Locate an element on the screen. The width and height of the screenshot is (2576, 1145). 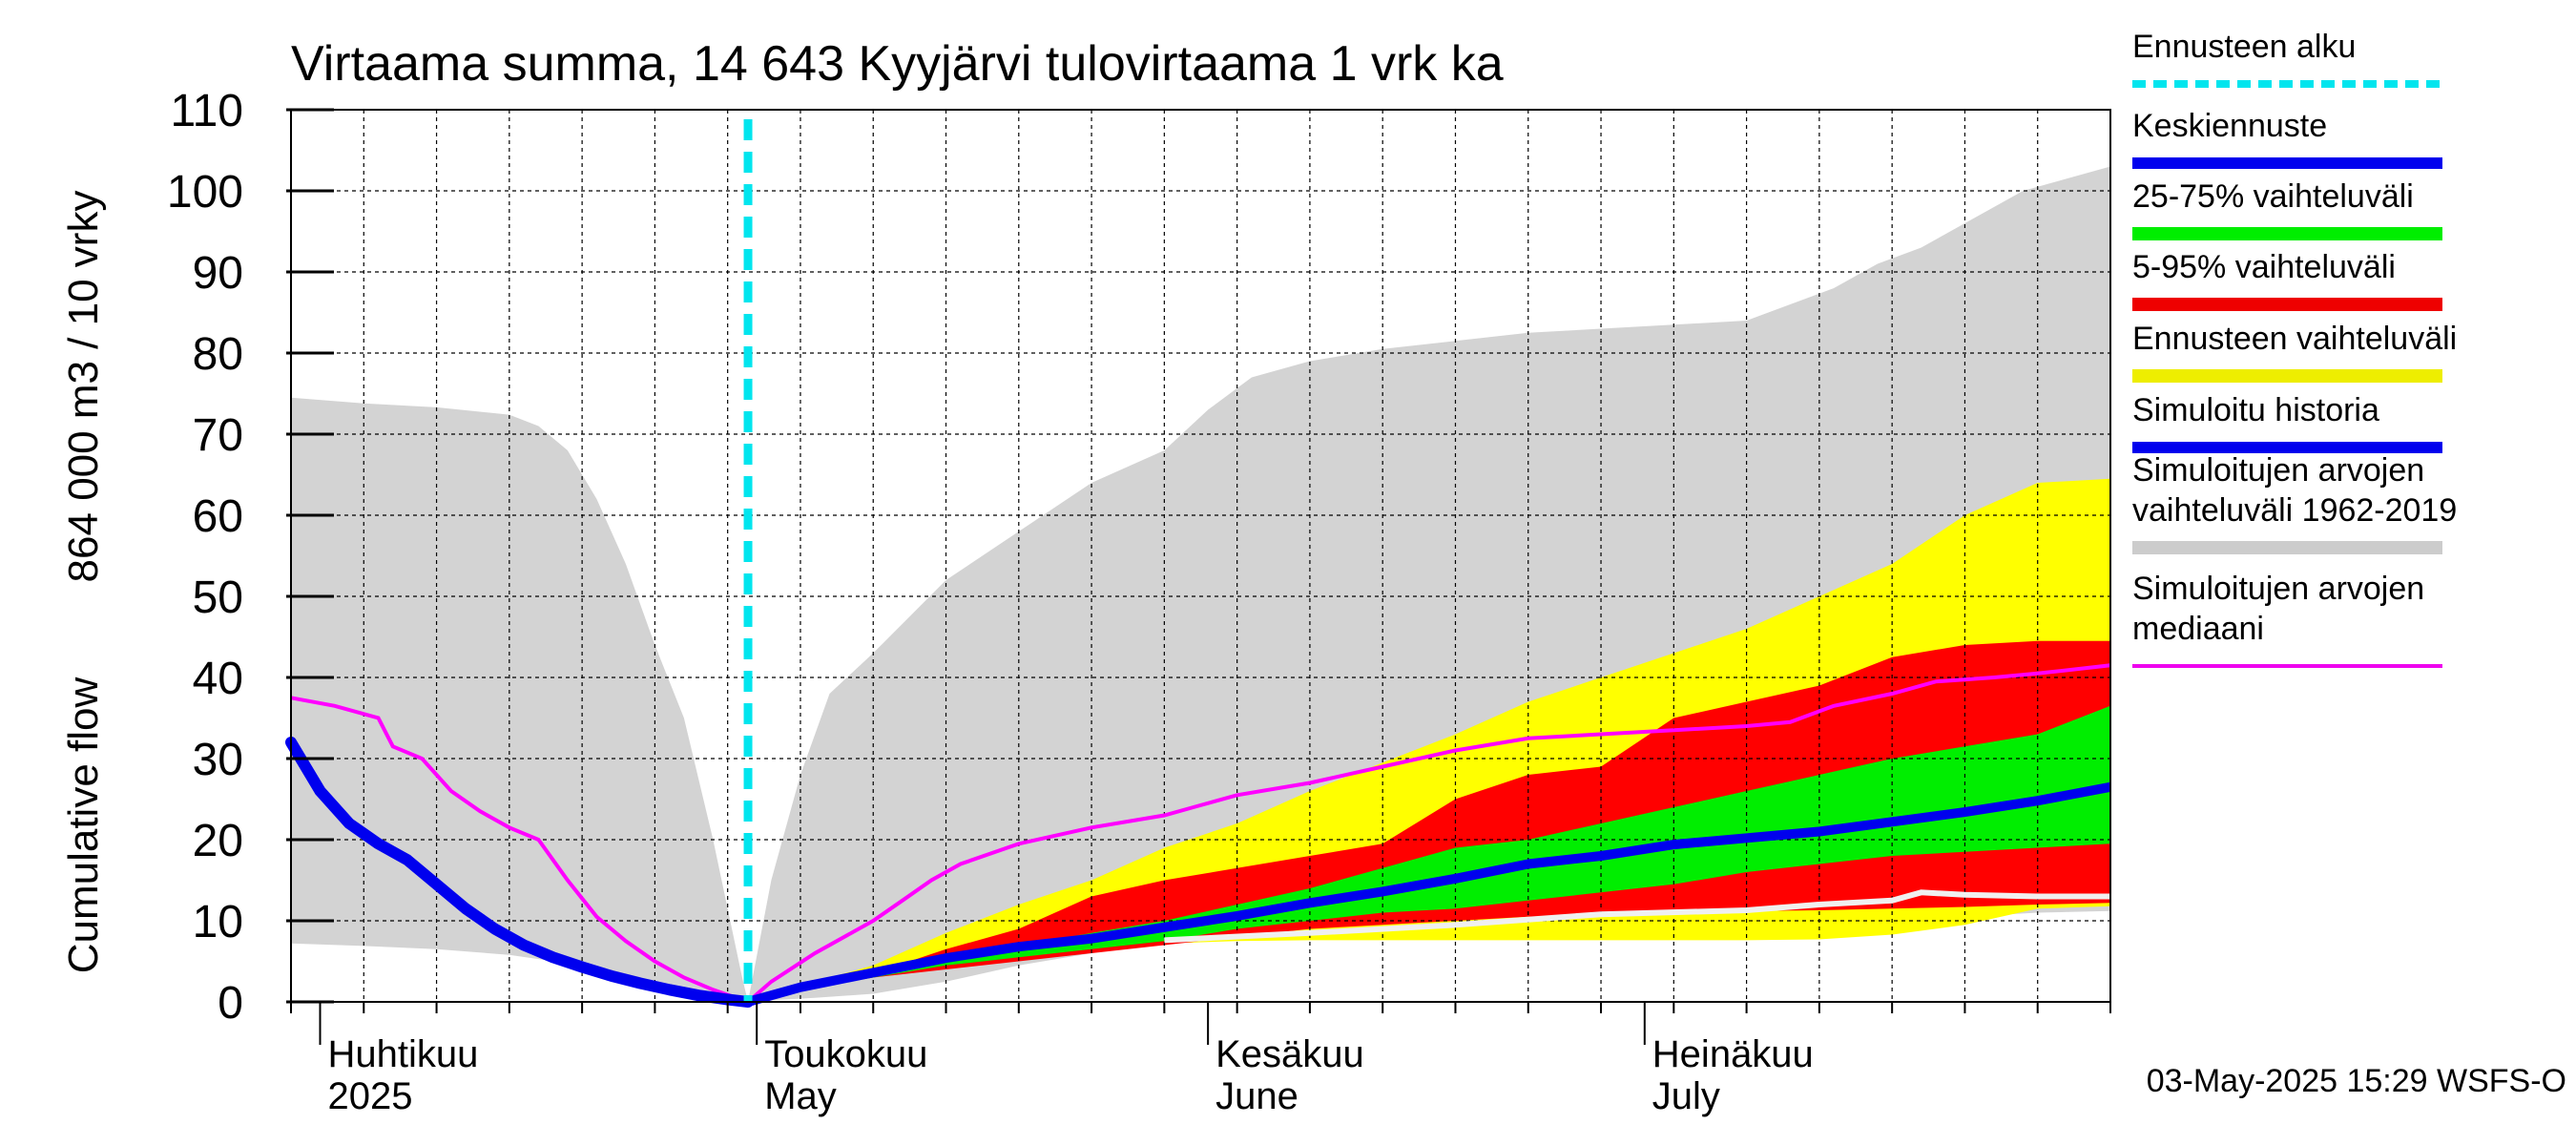
x-month-label-0: Huhtikuu is located at coordinates (403, 1054).